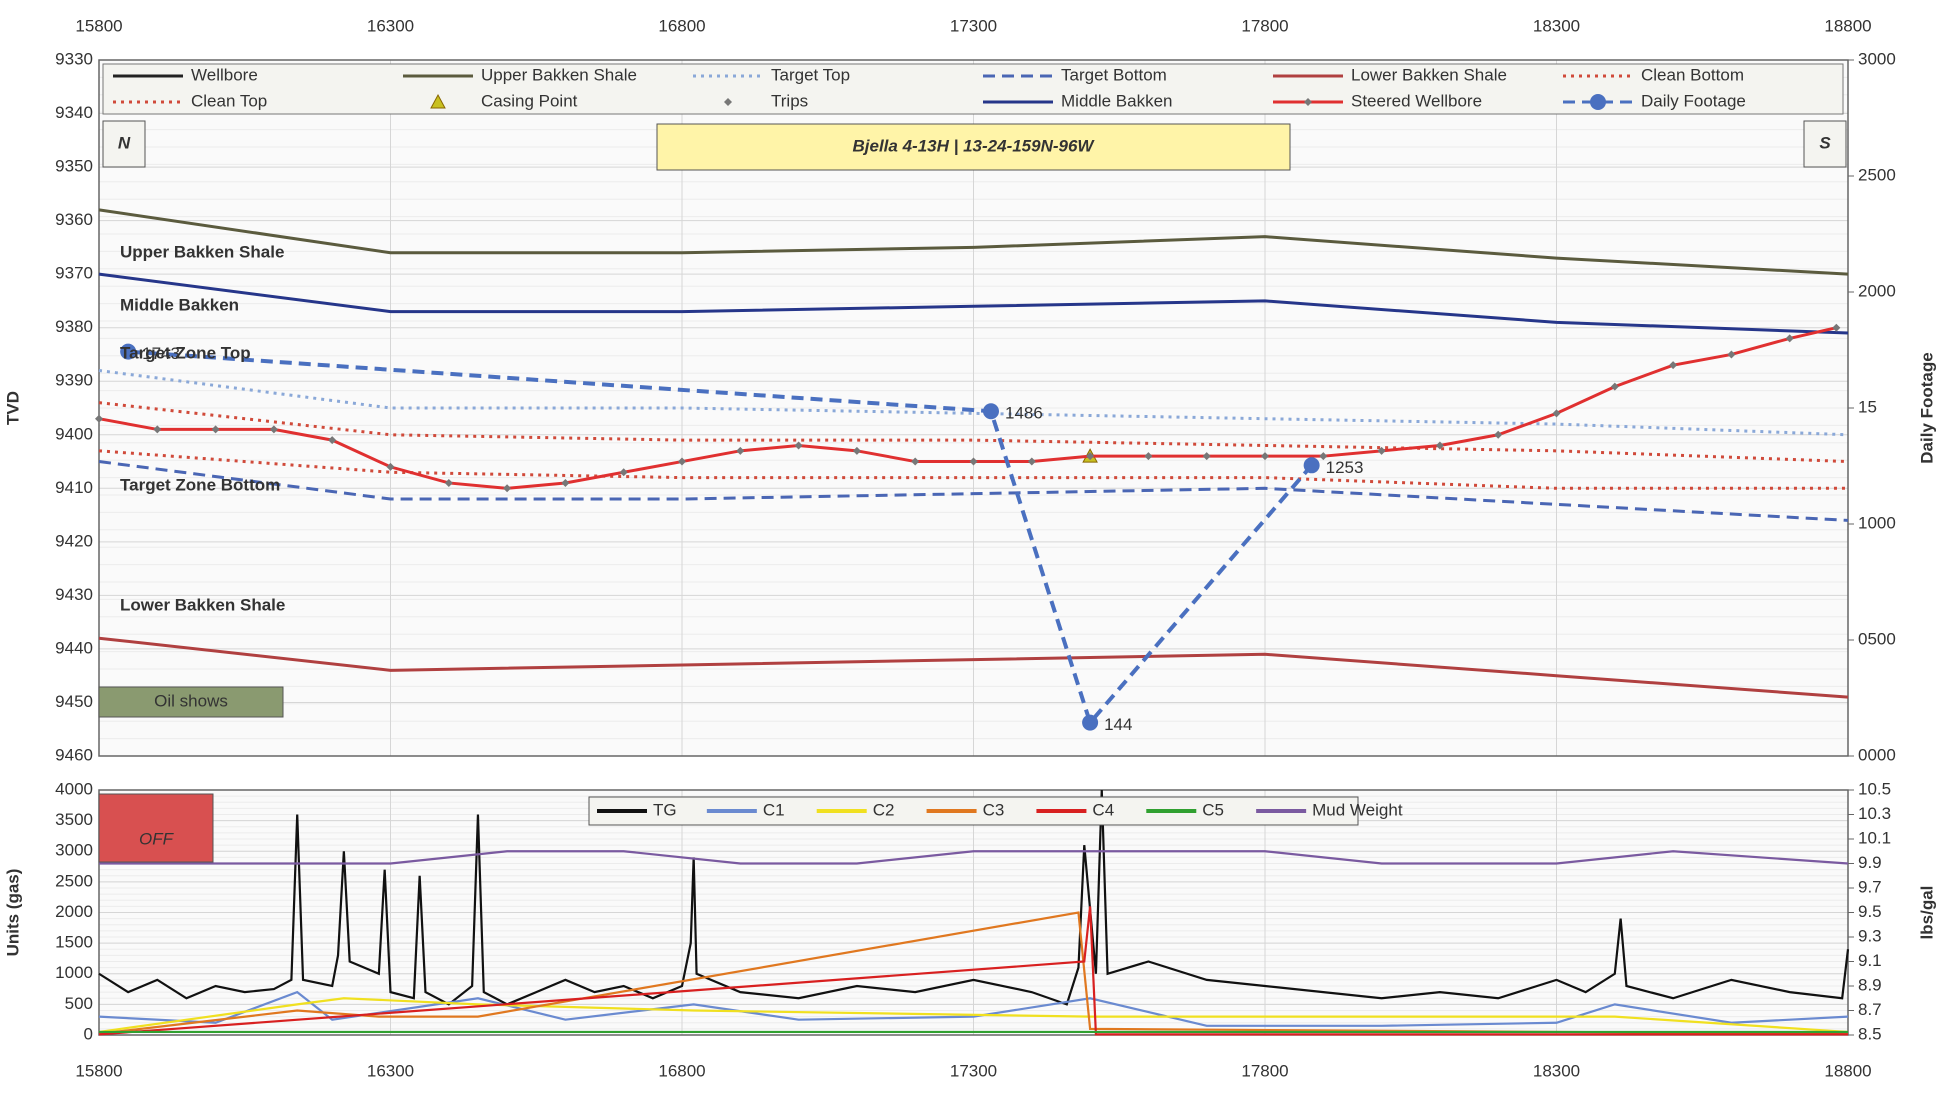  Describe the element at coordinates (224, 74) in the screenshot. I see `legend-label: Wellbore` at that location.